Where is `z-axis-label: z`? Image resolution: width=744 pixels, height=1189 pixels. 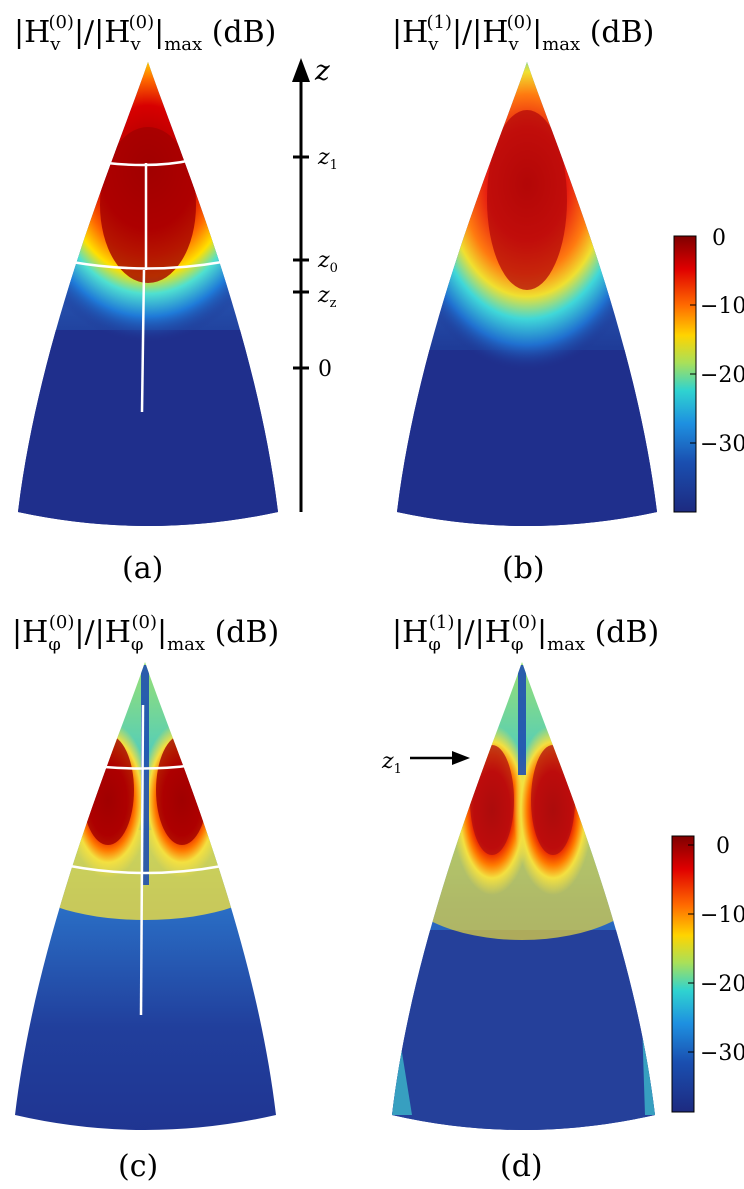
z-axis-label: z is located at coordinates (322, 70).